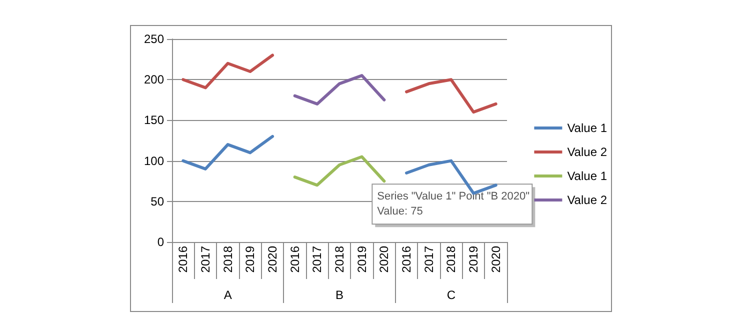  Describe the element at coordinates (154, 120) in the screenshot. I see `y-tick-label: 150` at that location.